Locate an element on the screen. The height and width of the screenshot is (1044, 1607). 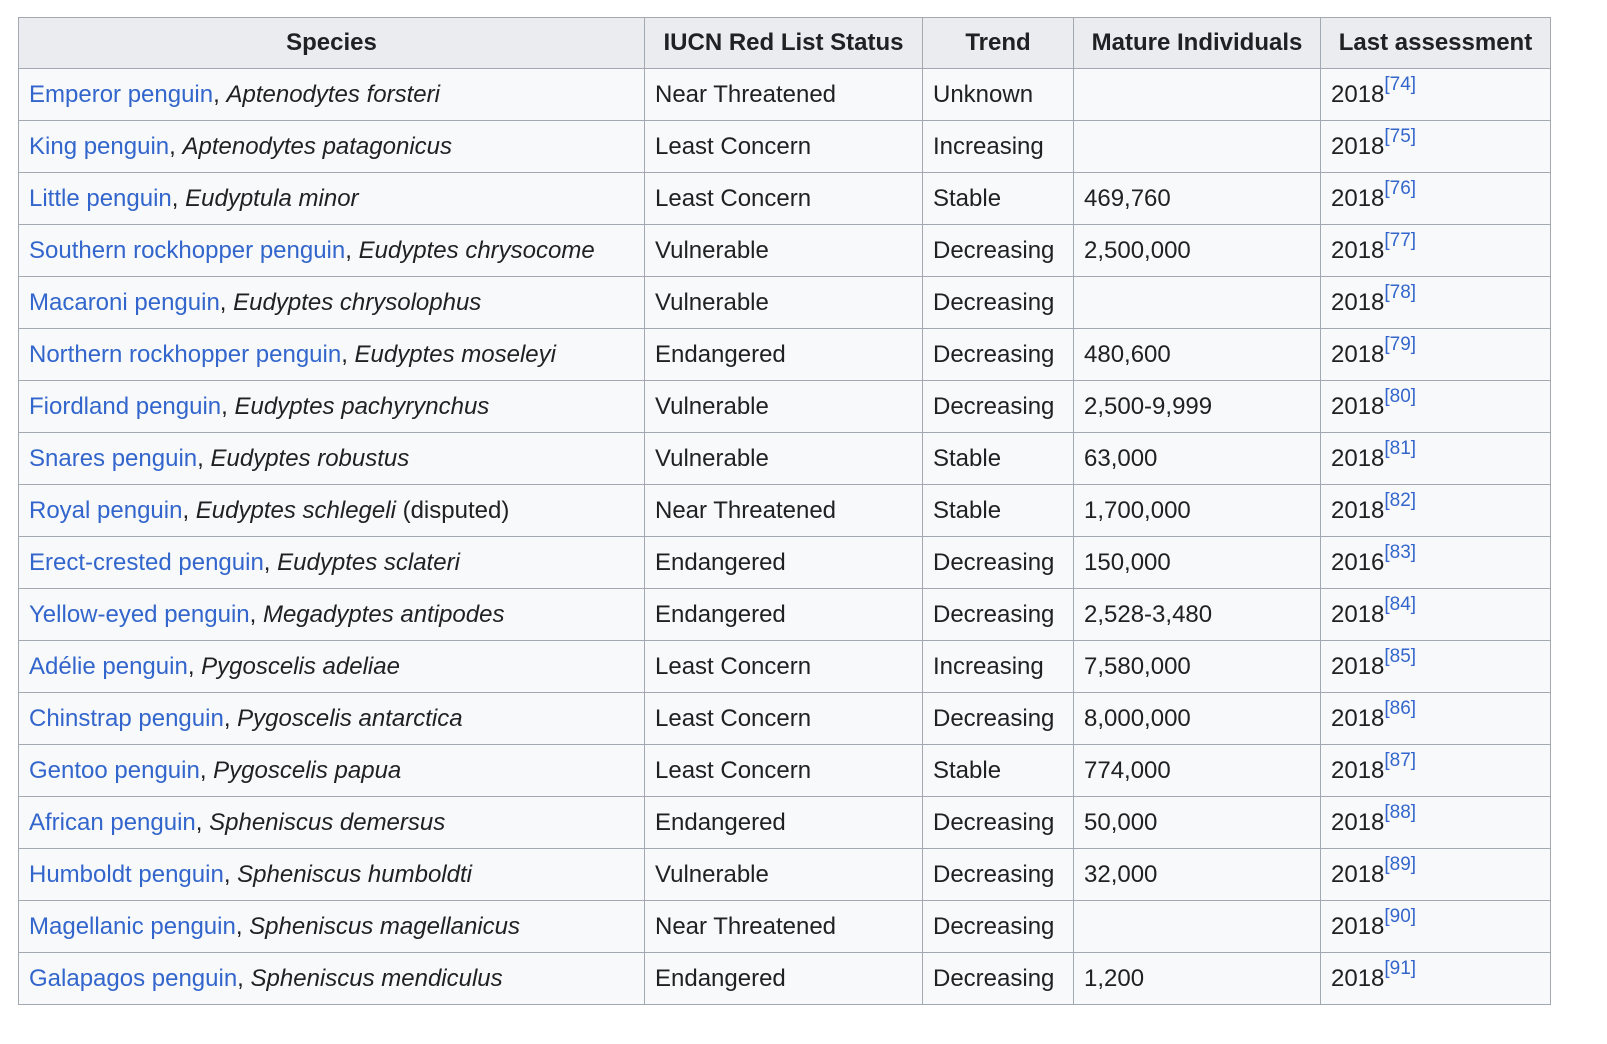
reference-link: [84] is located at coordinates (1400, 604).